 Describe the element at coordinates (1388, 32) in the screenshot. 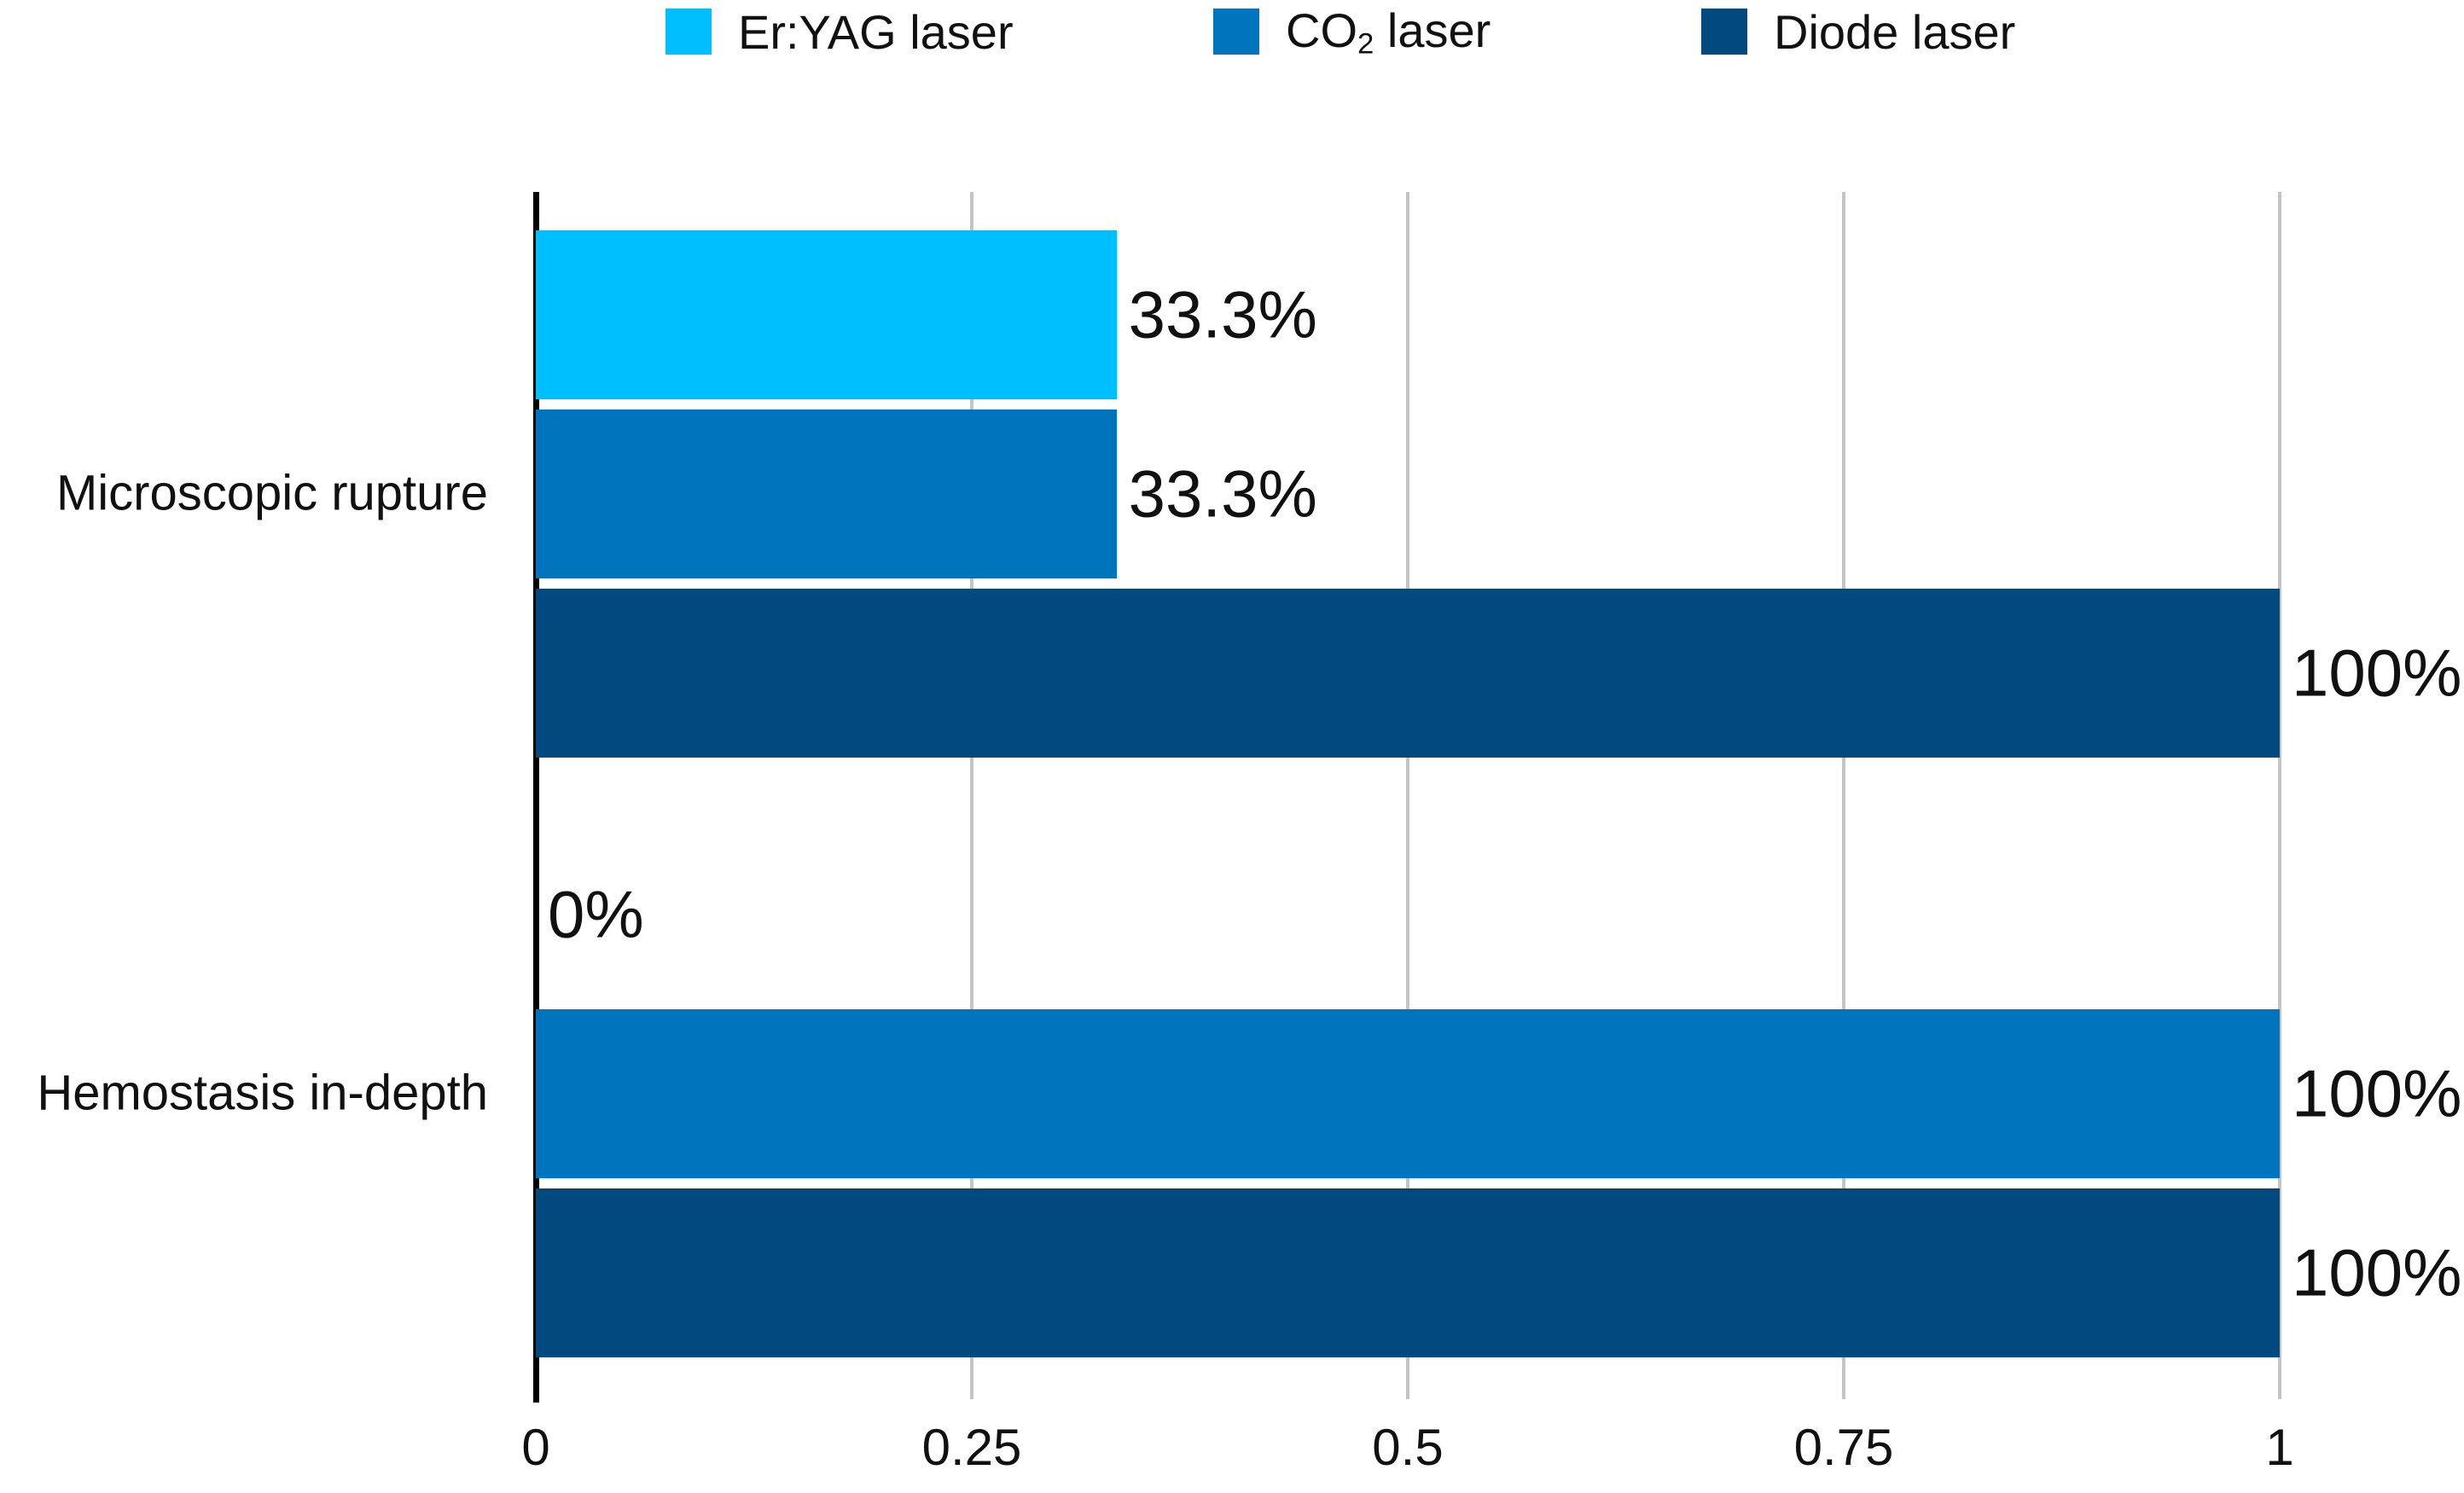

I see `legend-label-co2-laser: CO2 laser` at that location.